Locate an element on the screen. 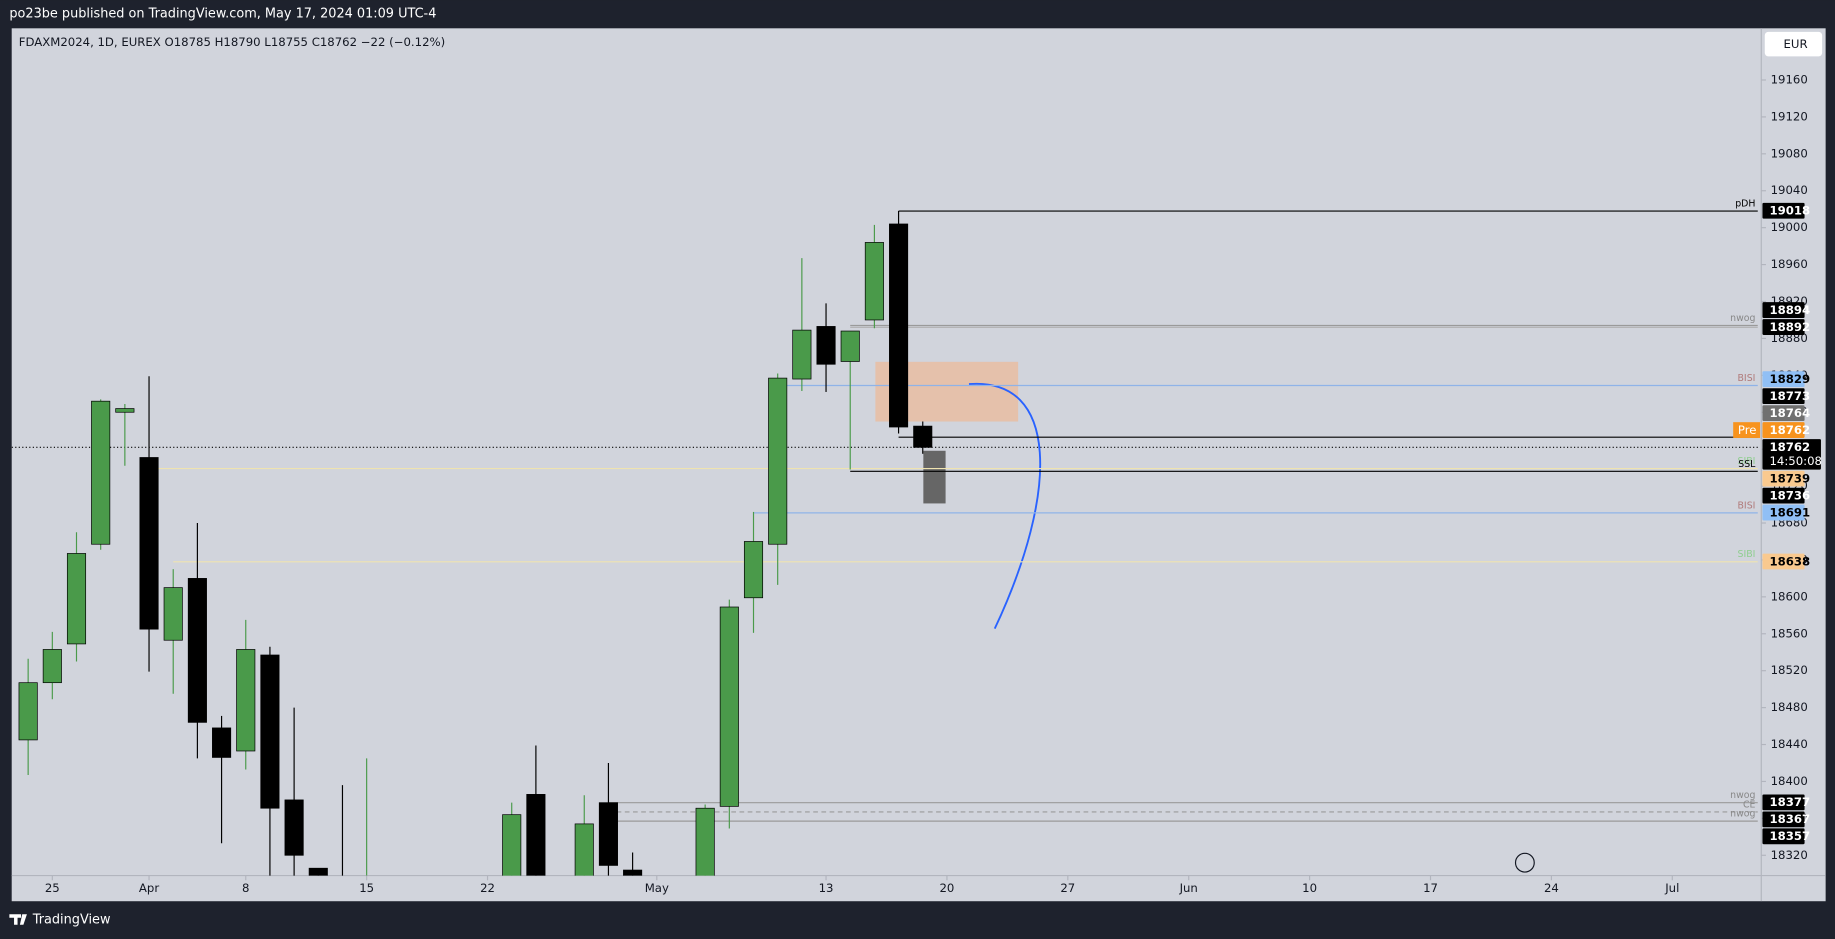  x-tick-label: 27 is located at coordinates (1067, 888).